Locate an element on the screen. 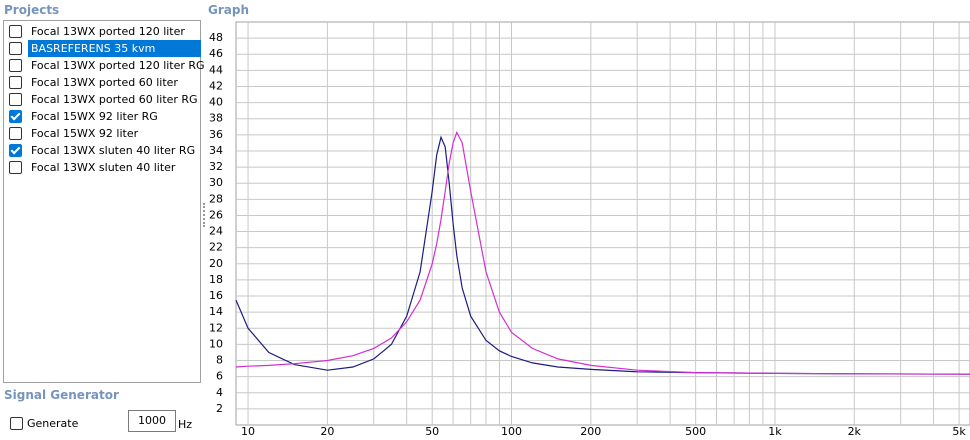  project-label: BASREFERENS 35 kvm is located at coordinates (114, 48).